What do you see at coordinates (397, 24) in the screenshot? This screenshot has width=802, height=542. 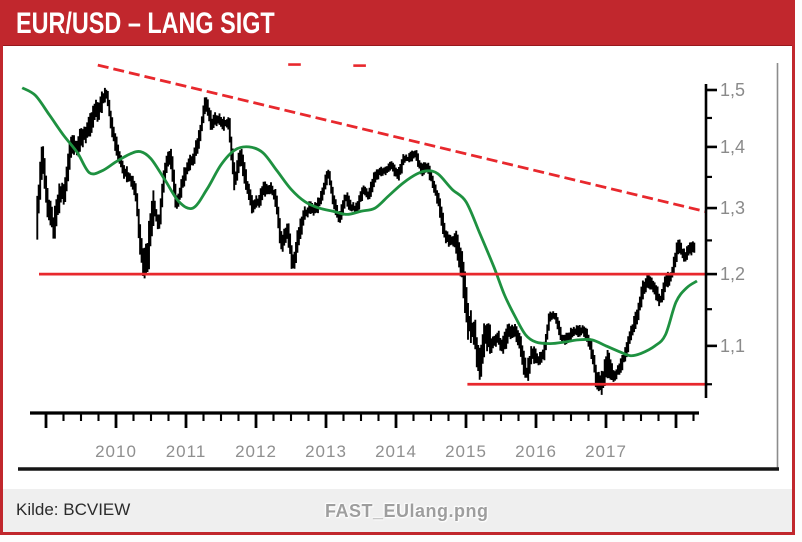 I see `title-bar: EUR/USD – LANG SIGT` at bounding box center [397, 24].